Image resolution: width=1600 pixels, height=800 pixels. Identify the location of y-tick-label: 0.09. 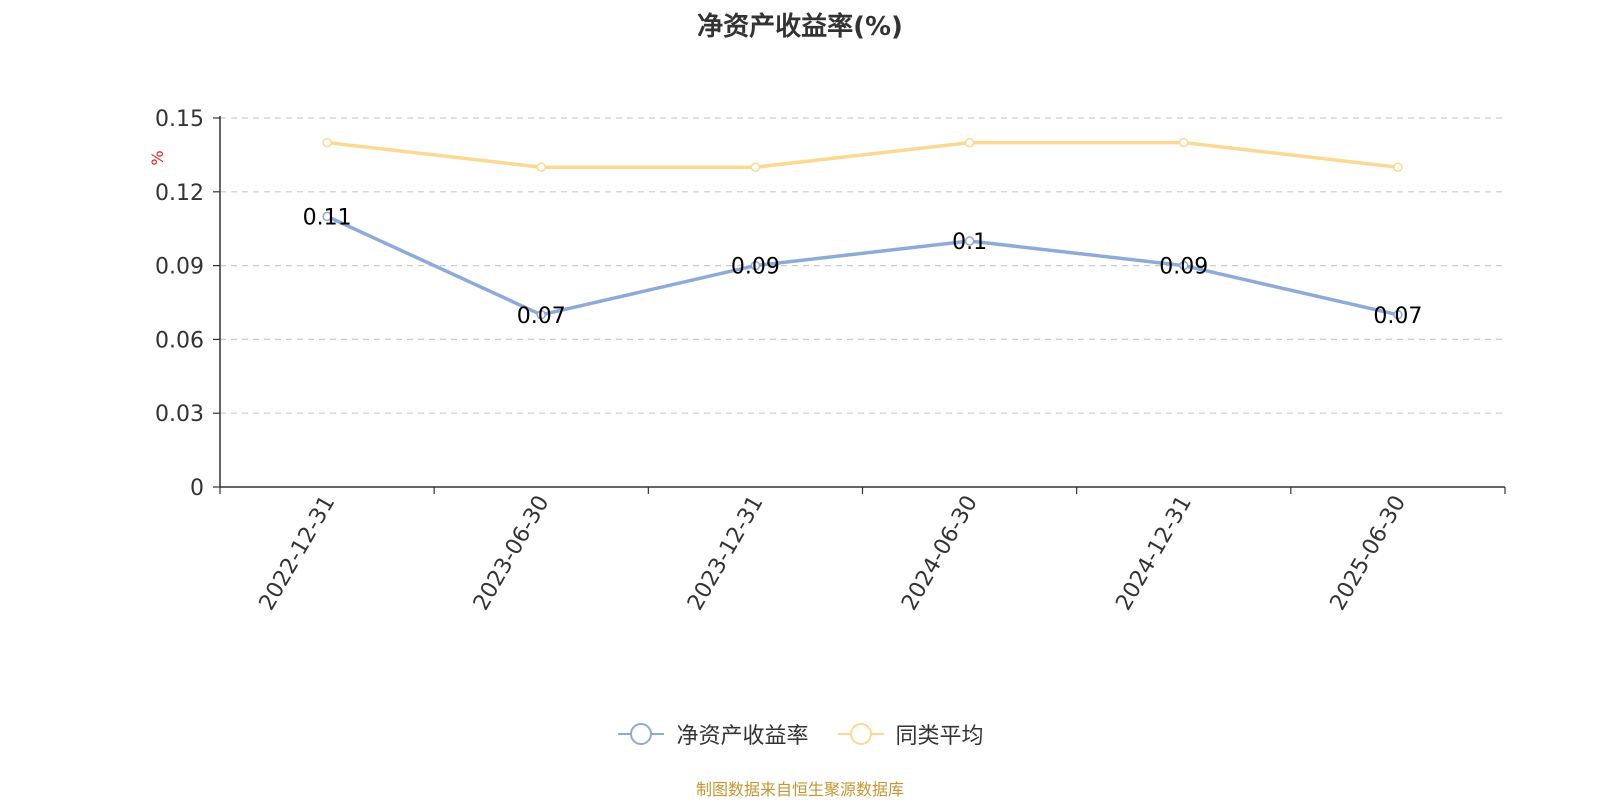
(179, 267).